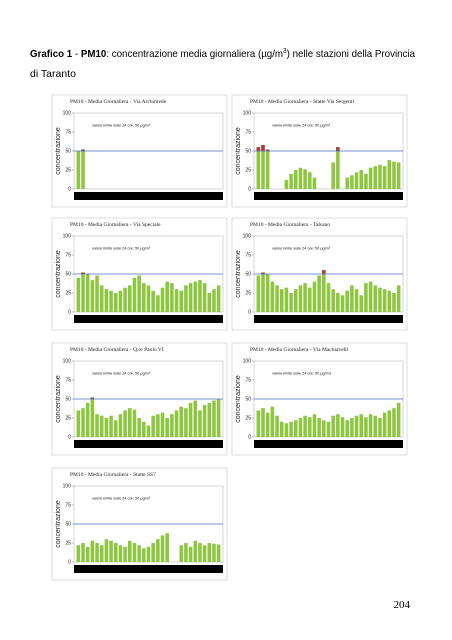 This screenshot has height=640, width=452. What do you see at coordinates (117, 350) in the screenshot?
I see `chart-title: PM10 - Media Giornaliera - Q.re Paolo VI` at bounding box center [117, 350].